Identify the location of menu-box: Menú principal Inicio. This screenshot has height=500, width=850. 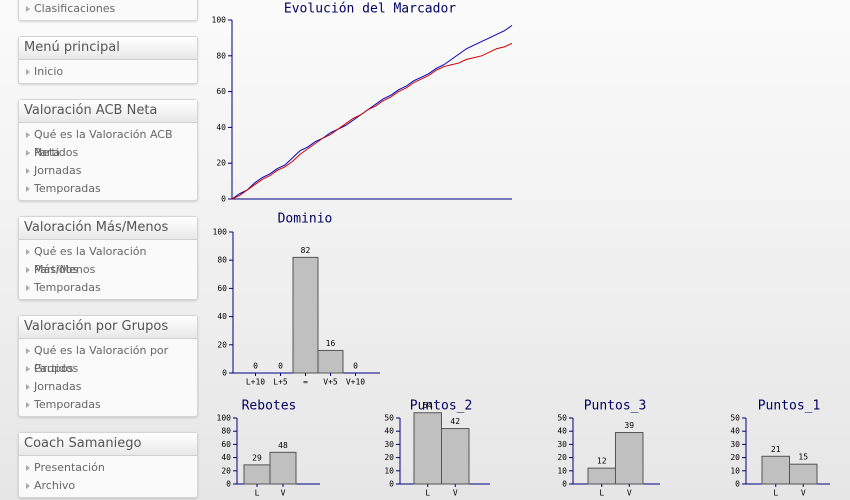
(108, 60).